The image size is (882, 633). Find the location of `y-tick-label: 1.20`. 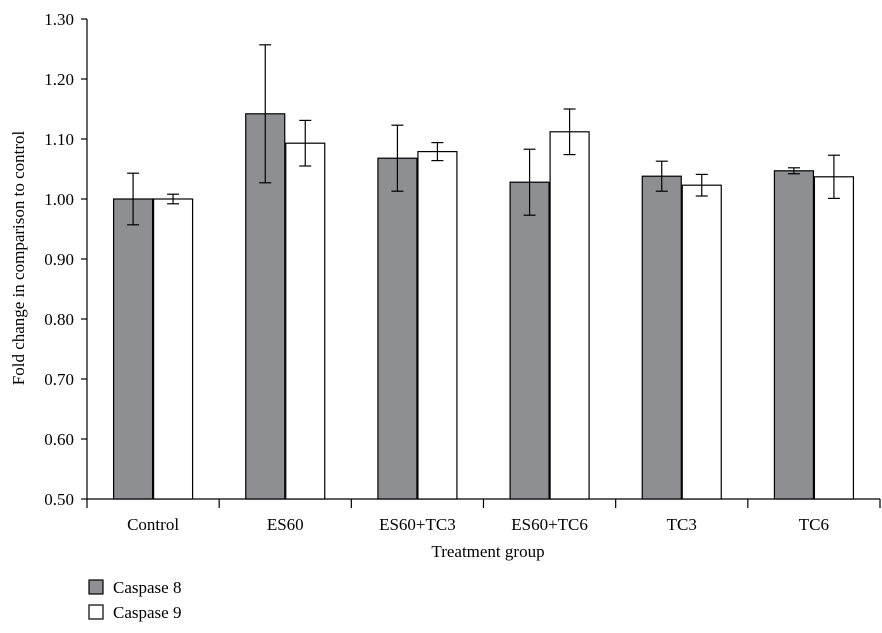

y-tick-label: 1.20 is located at coordinates (59, 79).